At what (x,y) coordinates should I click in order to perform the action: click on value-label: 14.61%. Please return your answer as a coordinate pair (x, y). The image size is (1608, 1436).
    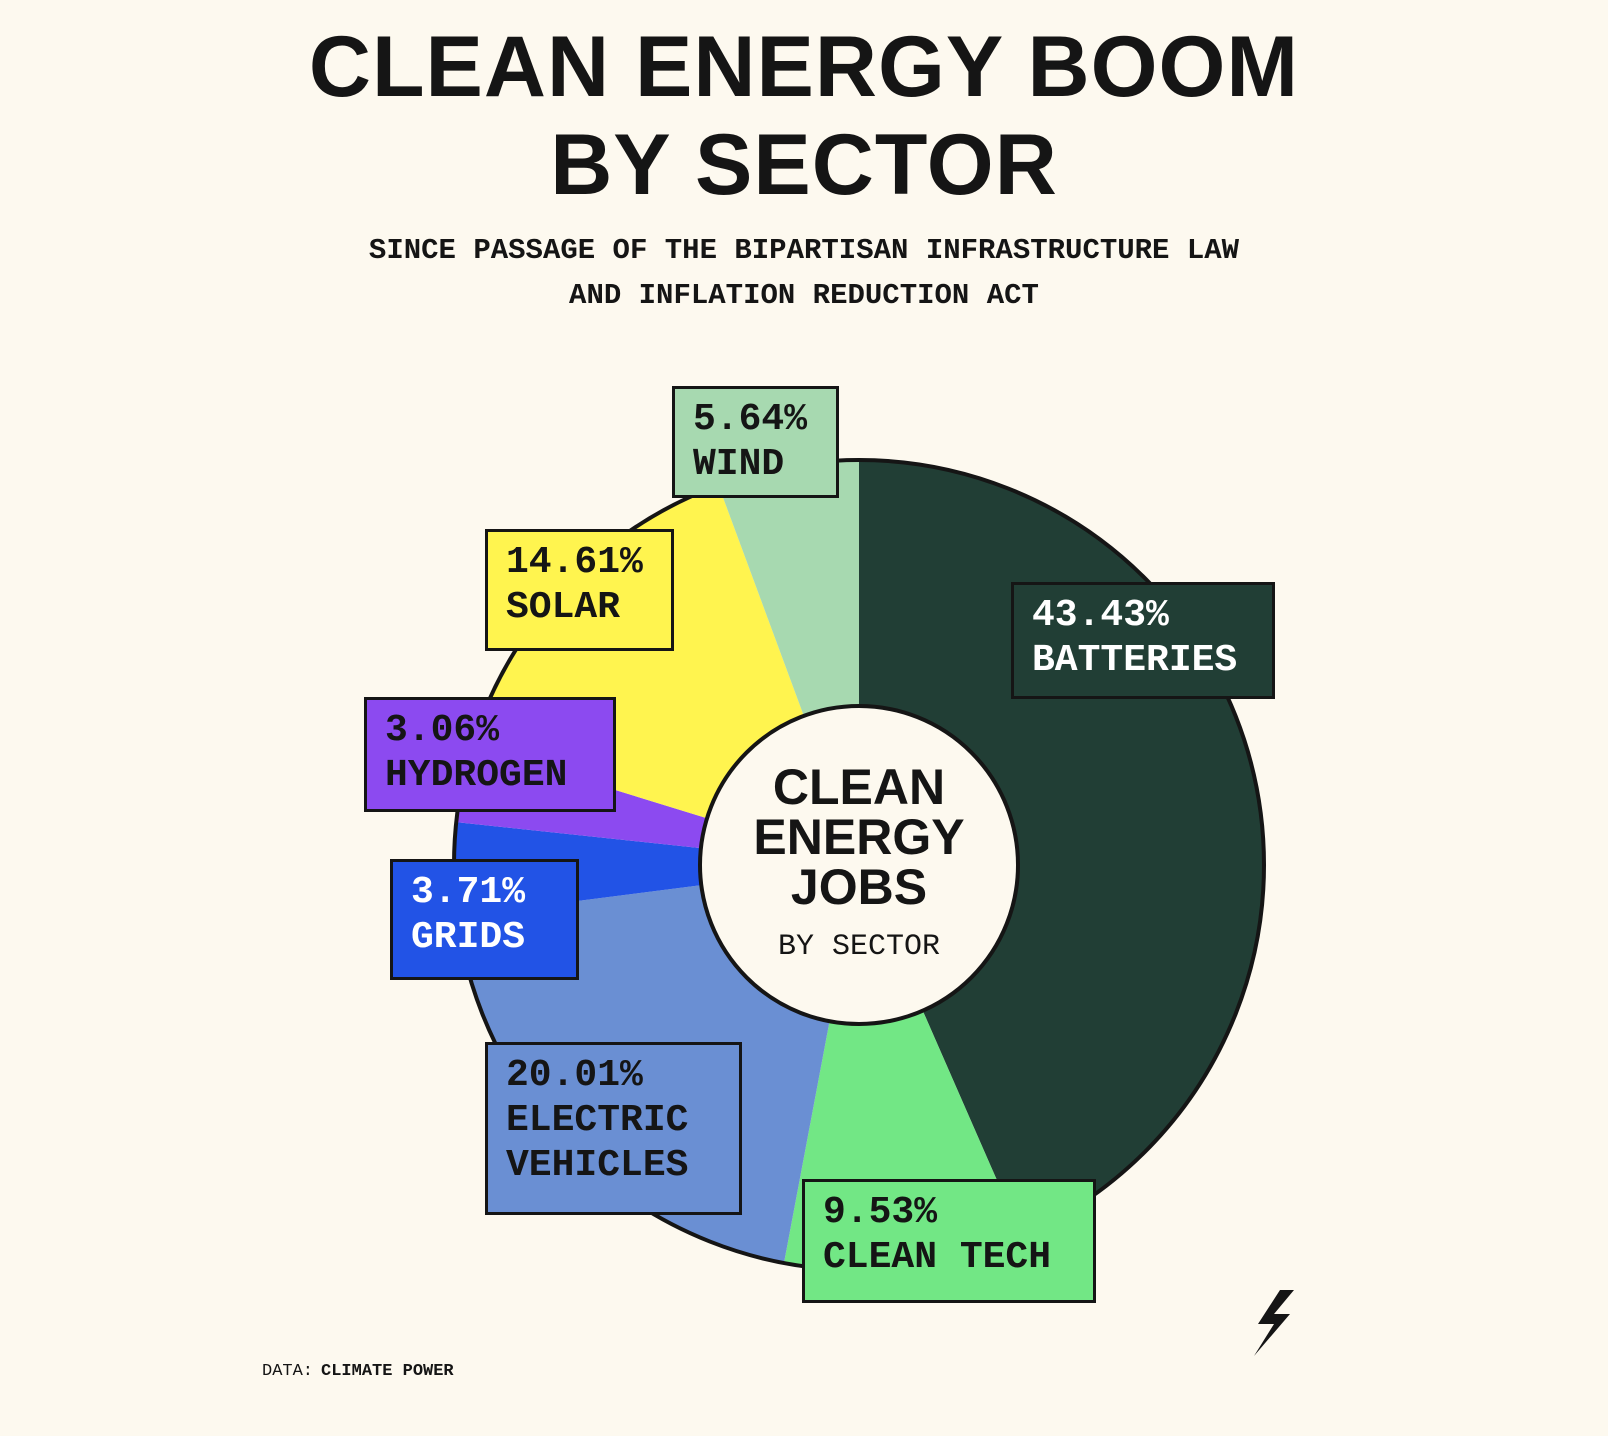
    Looking at the image, I should click on (574, 562).